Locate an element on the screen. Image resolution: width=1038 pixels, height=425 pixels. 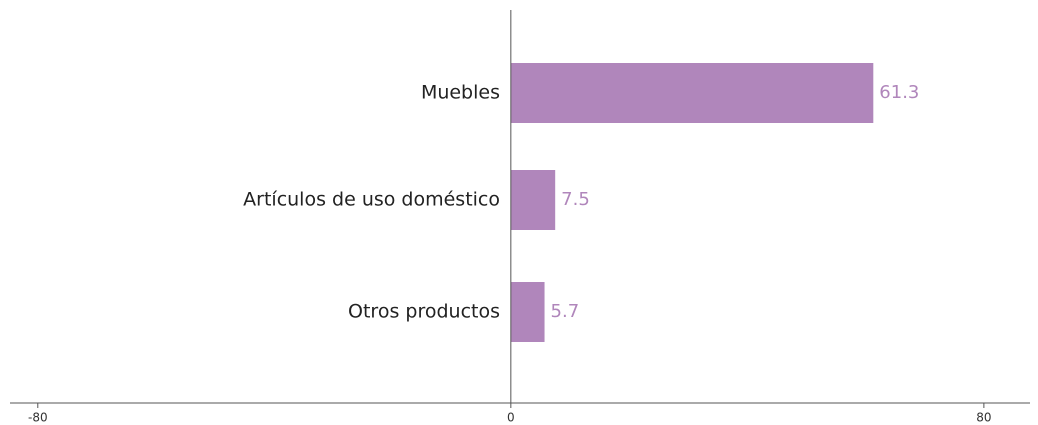
category-label: Otros productos is located at coordinates (424, 312).